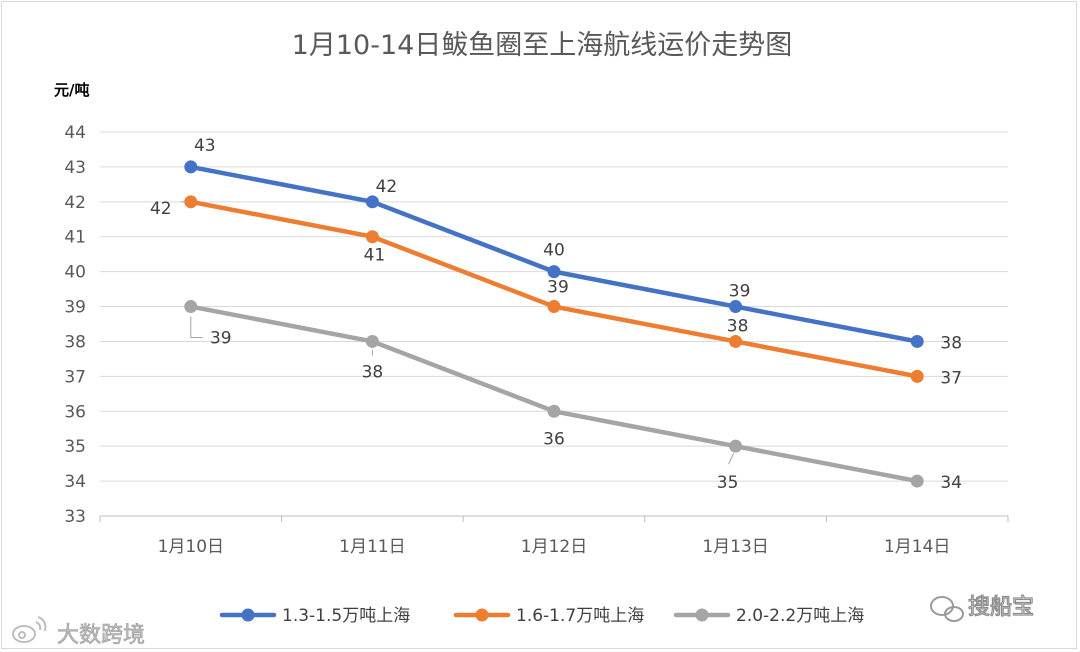 The height and width of the screenshot is (652, 1080). Describe the element at coordinates (205, 146) in the screenshot. I see `data-label: 43` at that location.